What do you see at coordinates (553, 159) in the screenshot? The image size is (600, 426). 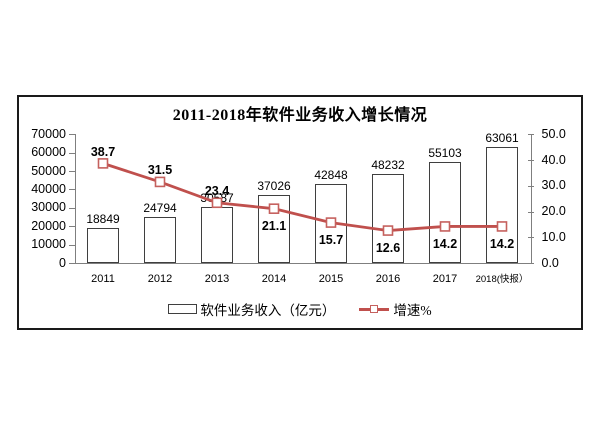 I see `right-axis-tick-label: 40.0` at bounding box center [553, 159].